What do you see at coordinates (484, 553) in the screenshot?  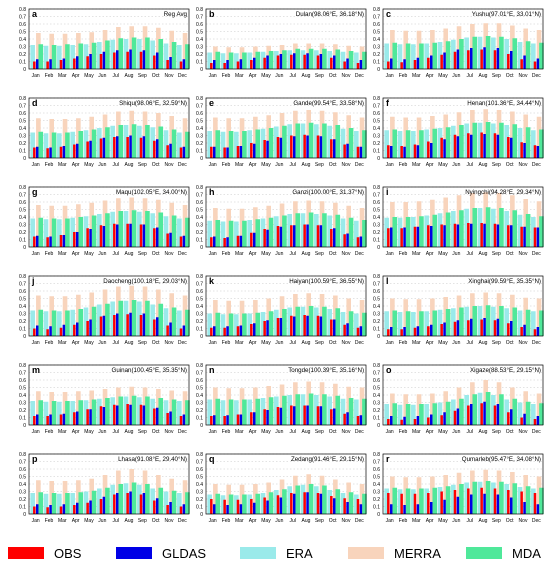 I see `legend-swatch` at bounding box center [484, 553].